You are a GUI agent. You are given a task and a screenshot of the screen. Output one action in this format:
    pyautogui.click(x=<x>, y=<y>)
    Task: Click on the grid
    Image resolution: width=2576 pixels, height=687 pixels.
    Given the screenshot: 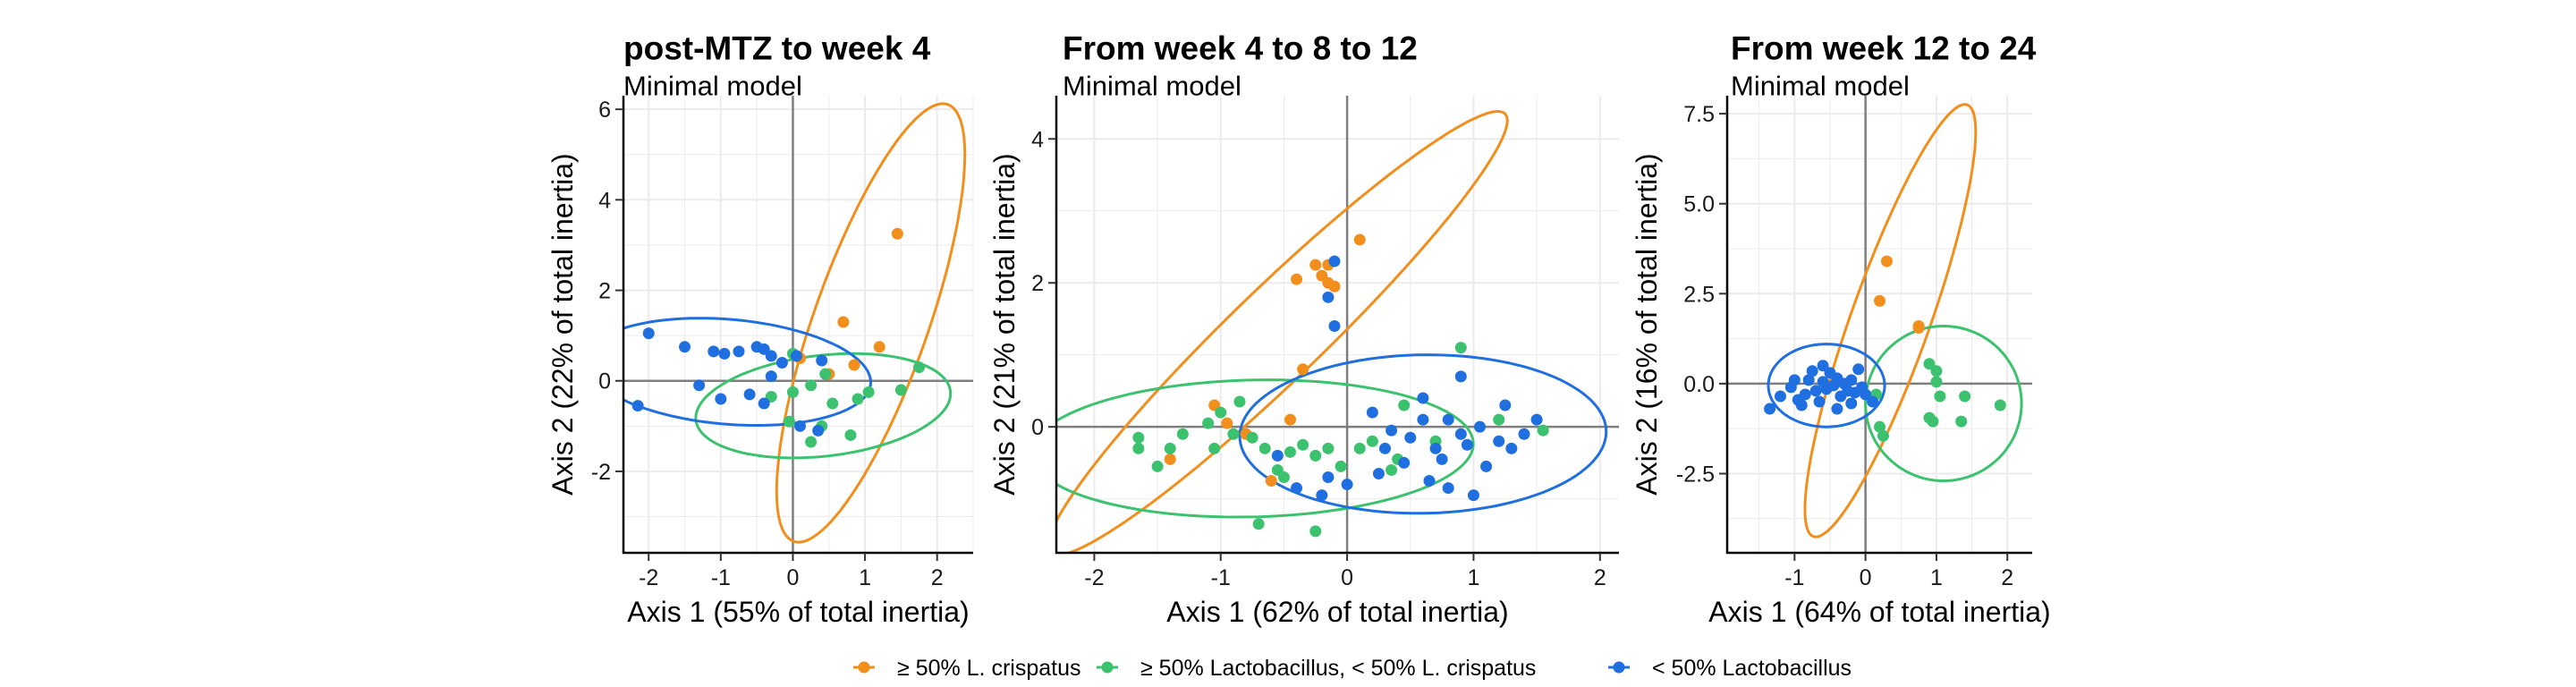 What is the action you would take?
    pyautogui.click(x=1879, y=324)
    